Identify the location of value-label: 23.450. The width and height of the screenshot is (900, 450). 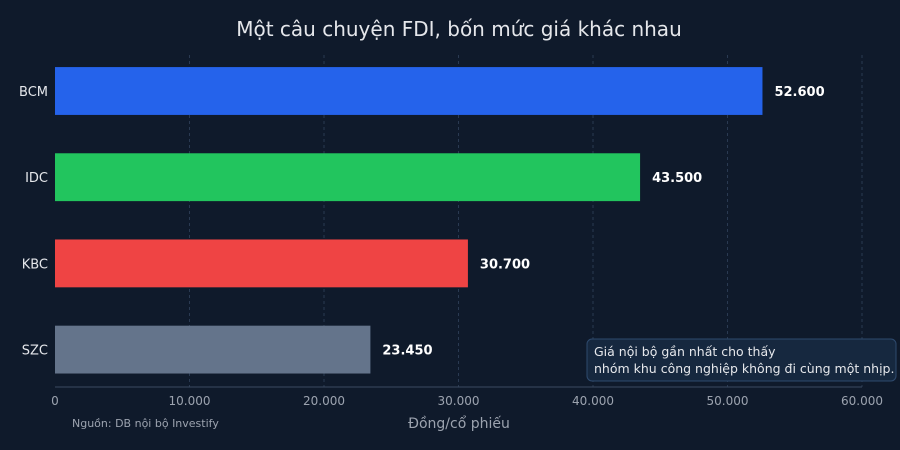
(407, 351).